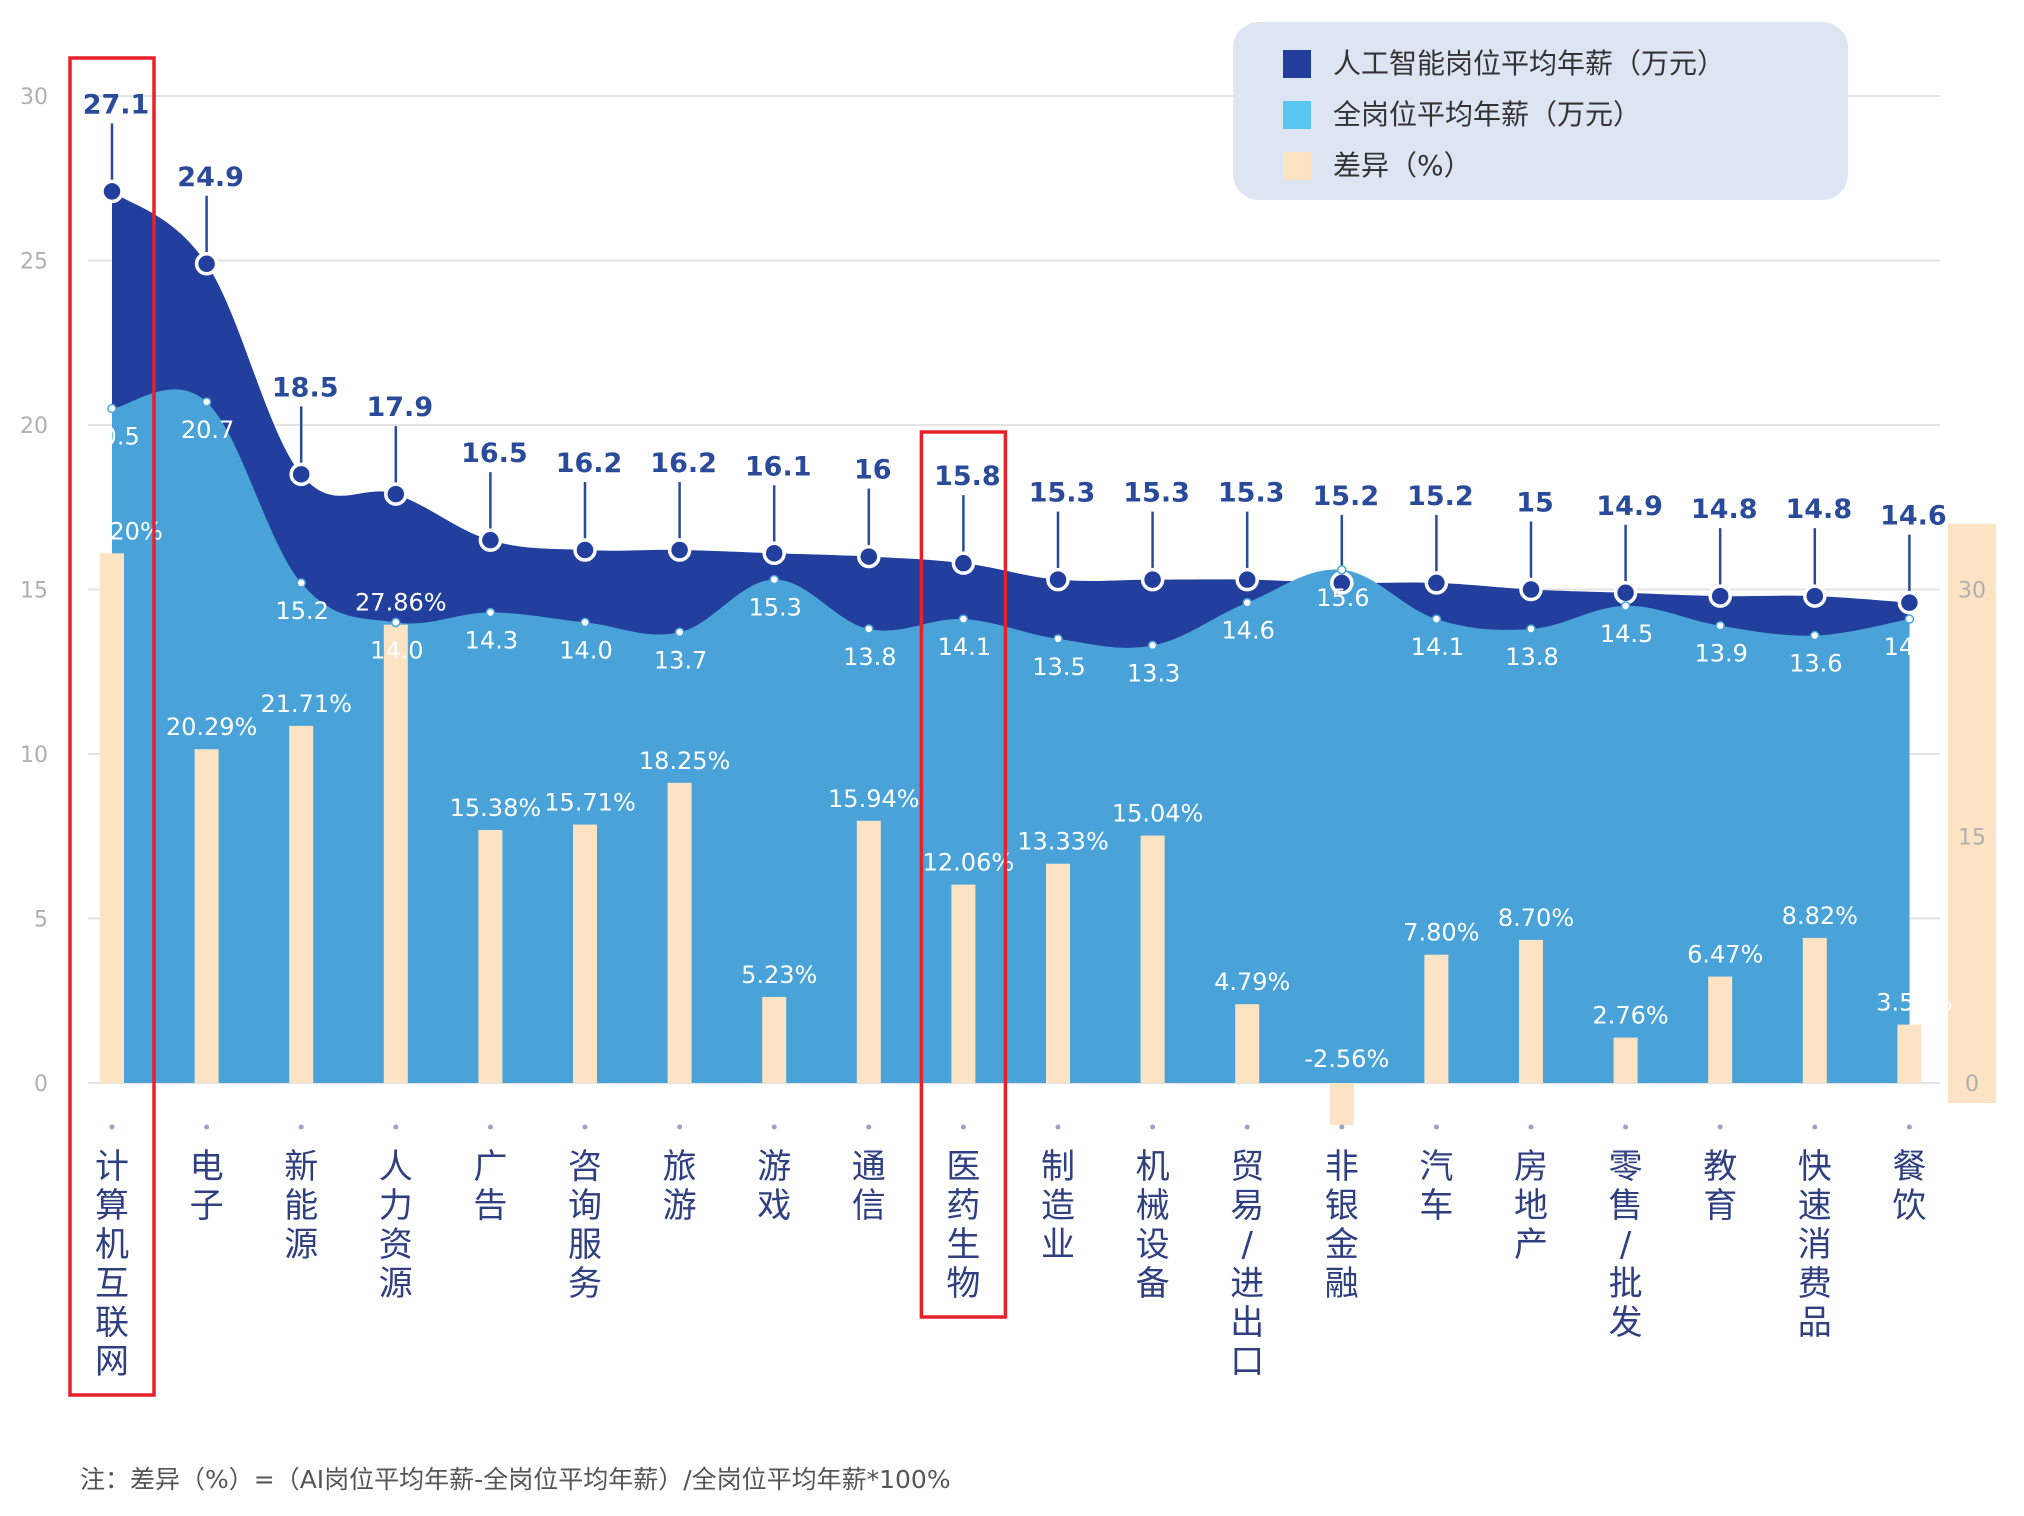 This screenshot has width=2024, height=1516. I want to click on ai-value-label: 16.1, so click(778, 466).